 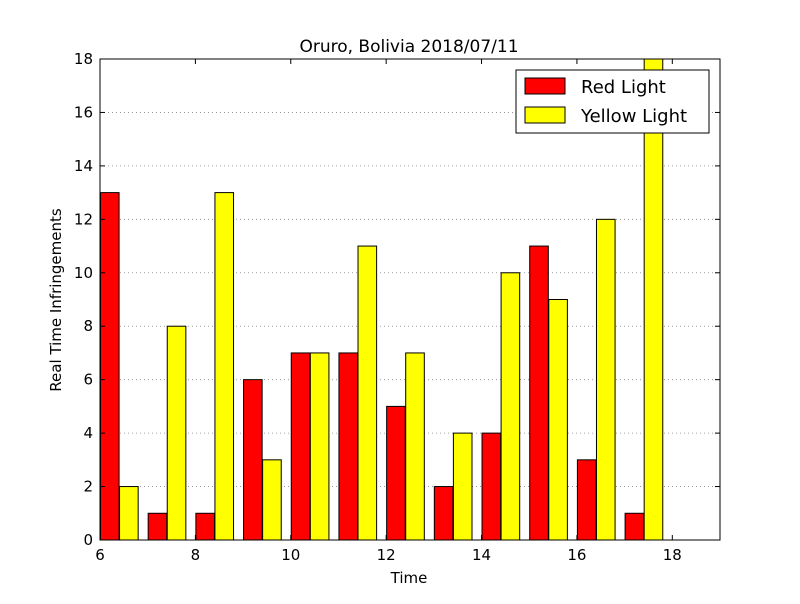 What do you see at coordinates (545, 115) in the screenshot?
I see `legend-swatch-yellow` at bounding box center [545, 115].